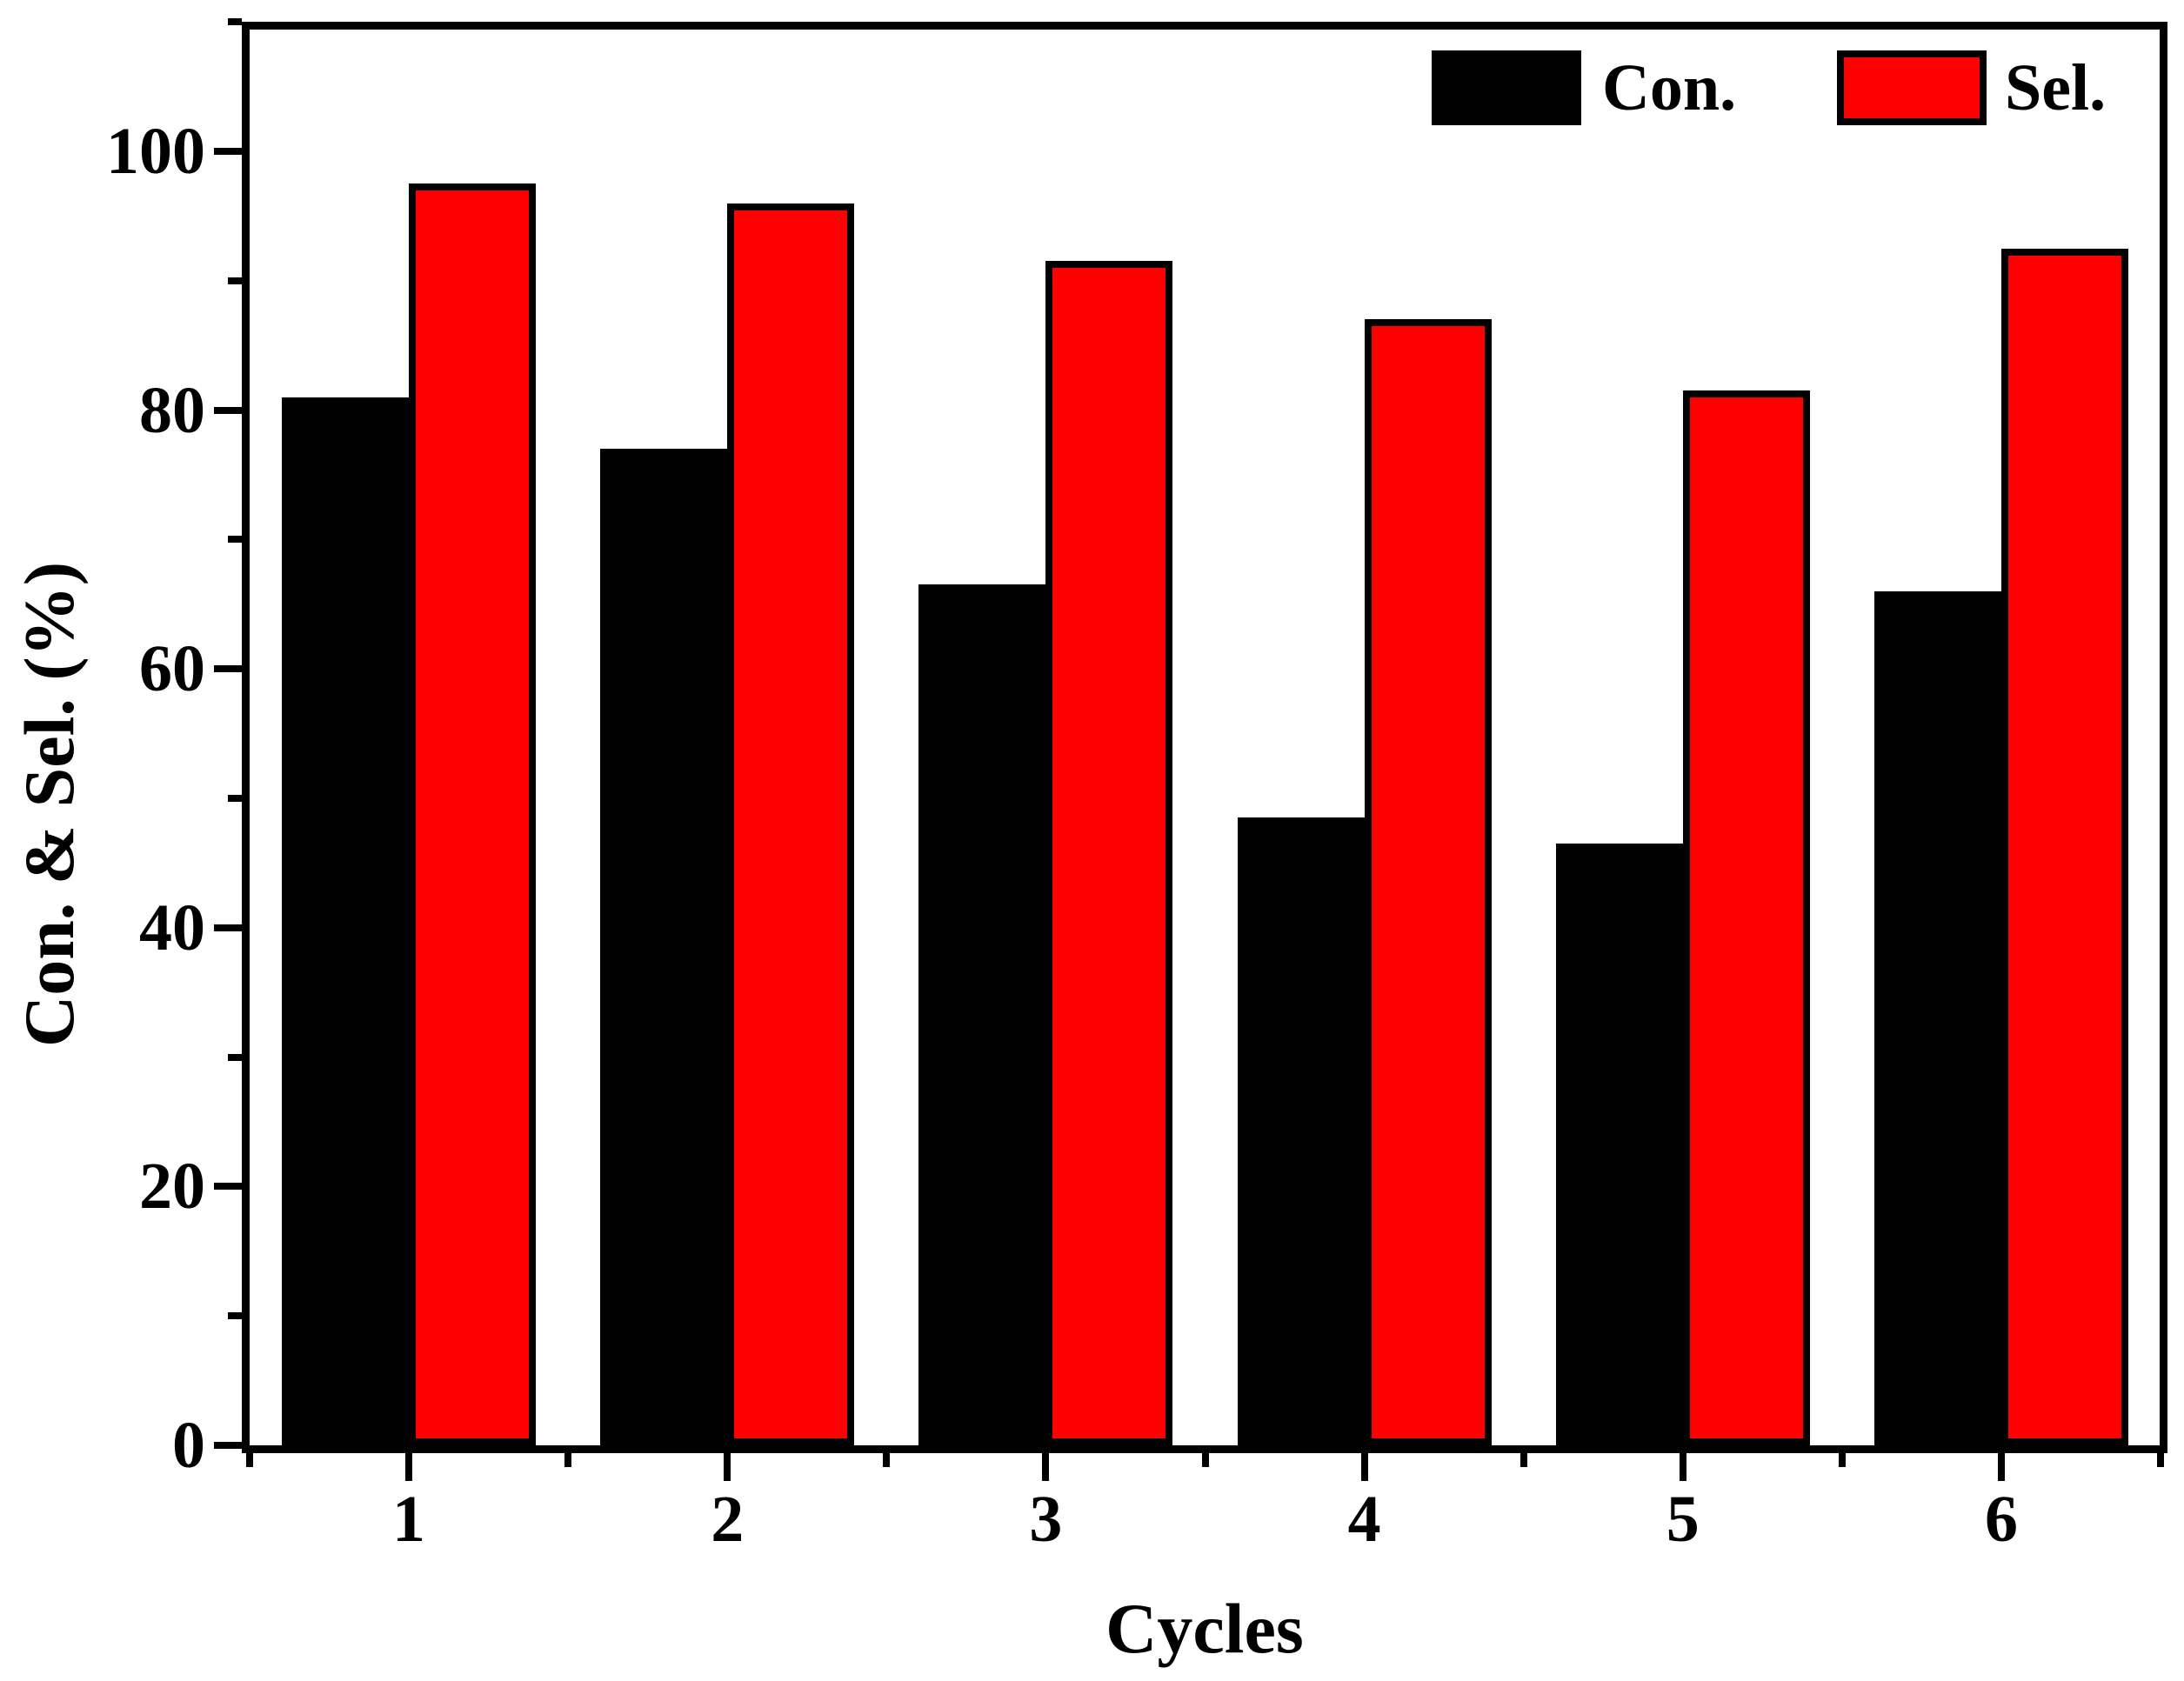 Image resolution: width=2184 pixels, height=1681 pixels. What do you see at coordinates (1912, 88) in the screenshot?
I see `legend-swatch-sel` at bounding box center [1912, 88].